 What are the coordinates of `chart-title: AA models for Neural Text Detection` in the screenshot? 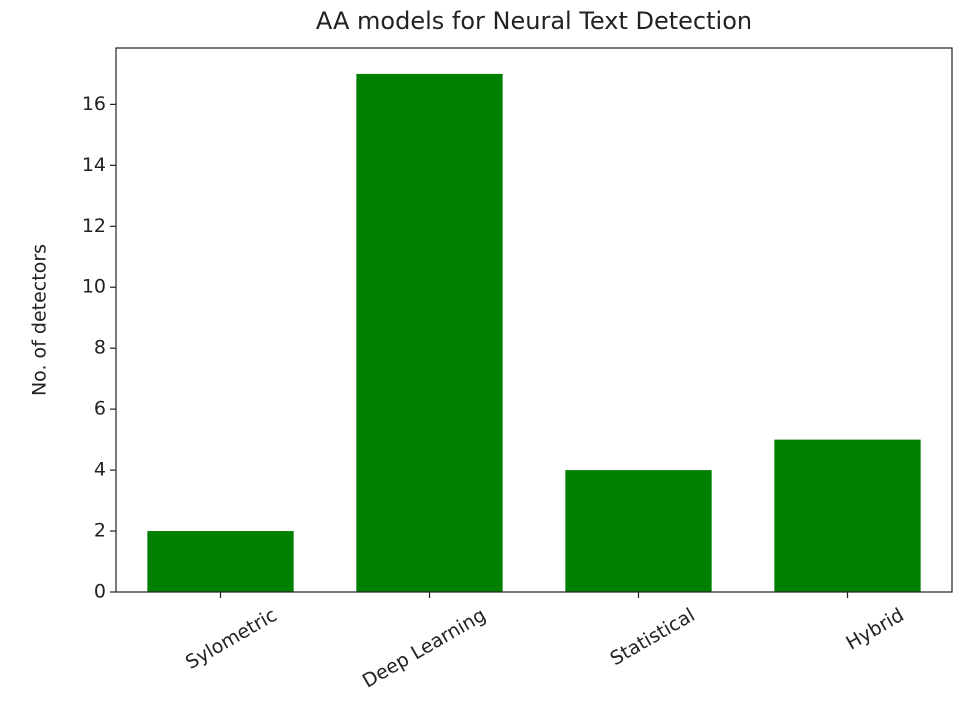 It's located at (534, 21).